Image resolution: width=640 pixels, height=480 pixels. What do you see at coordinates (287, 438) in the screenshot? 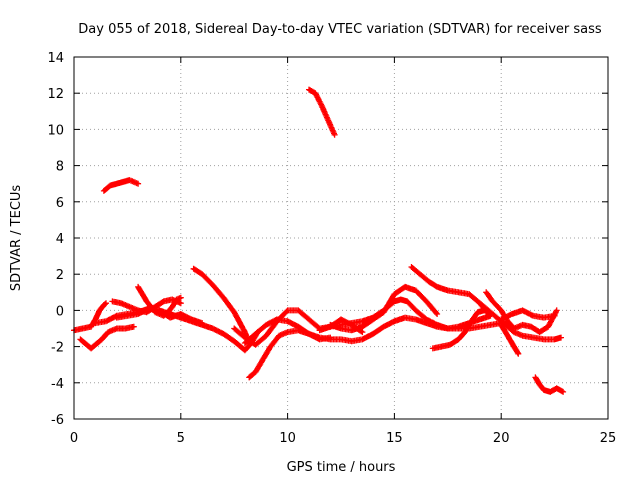
I see `x-tick-label: 10` at bounding box center [287, 438].